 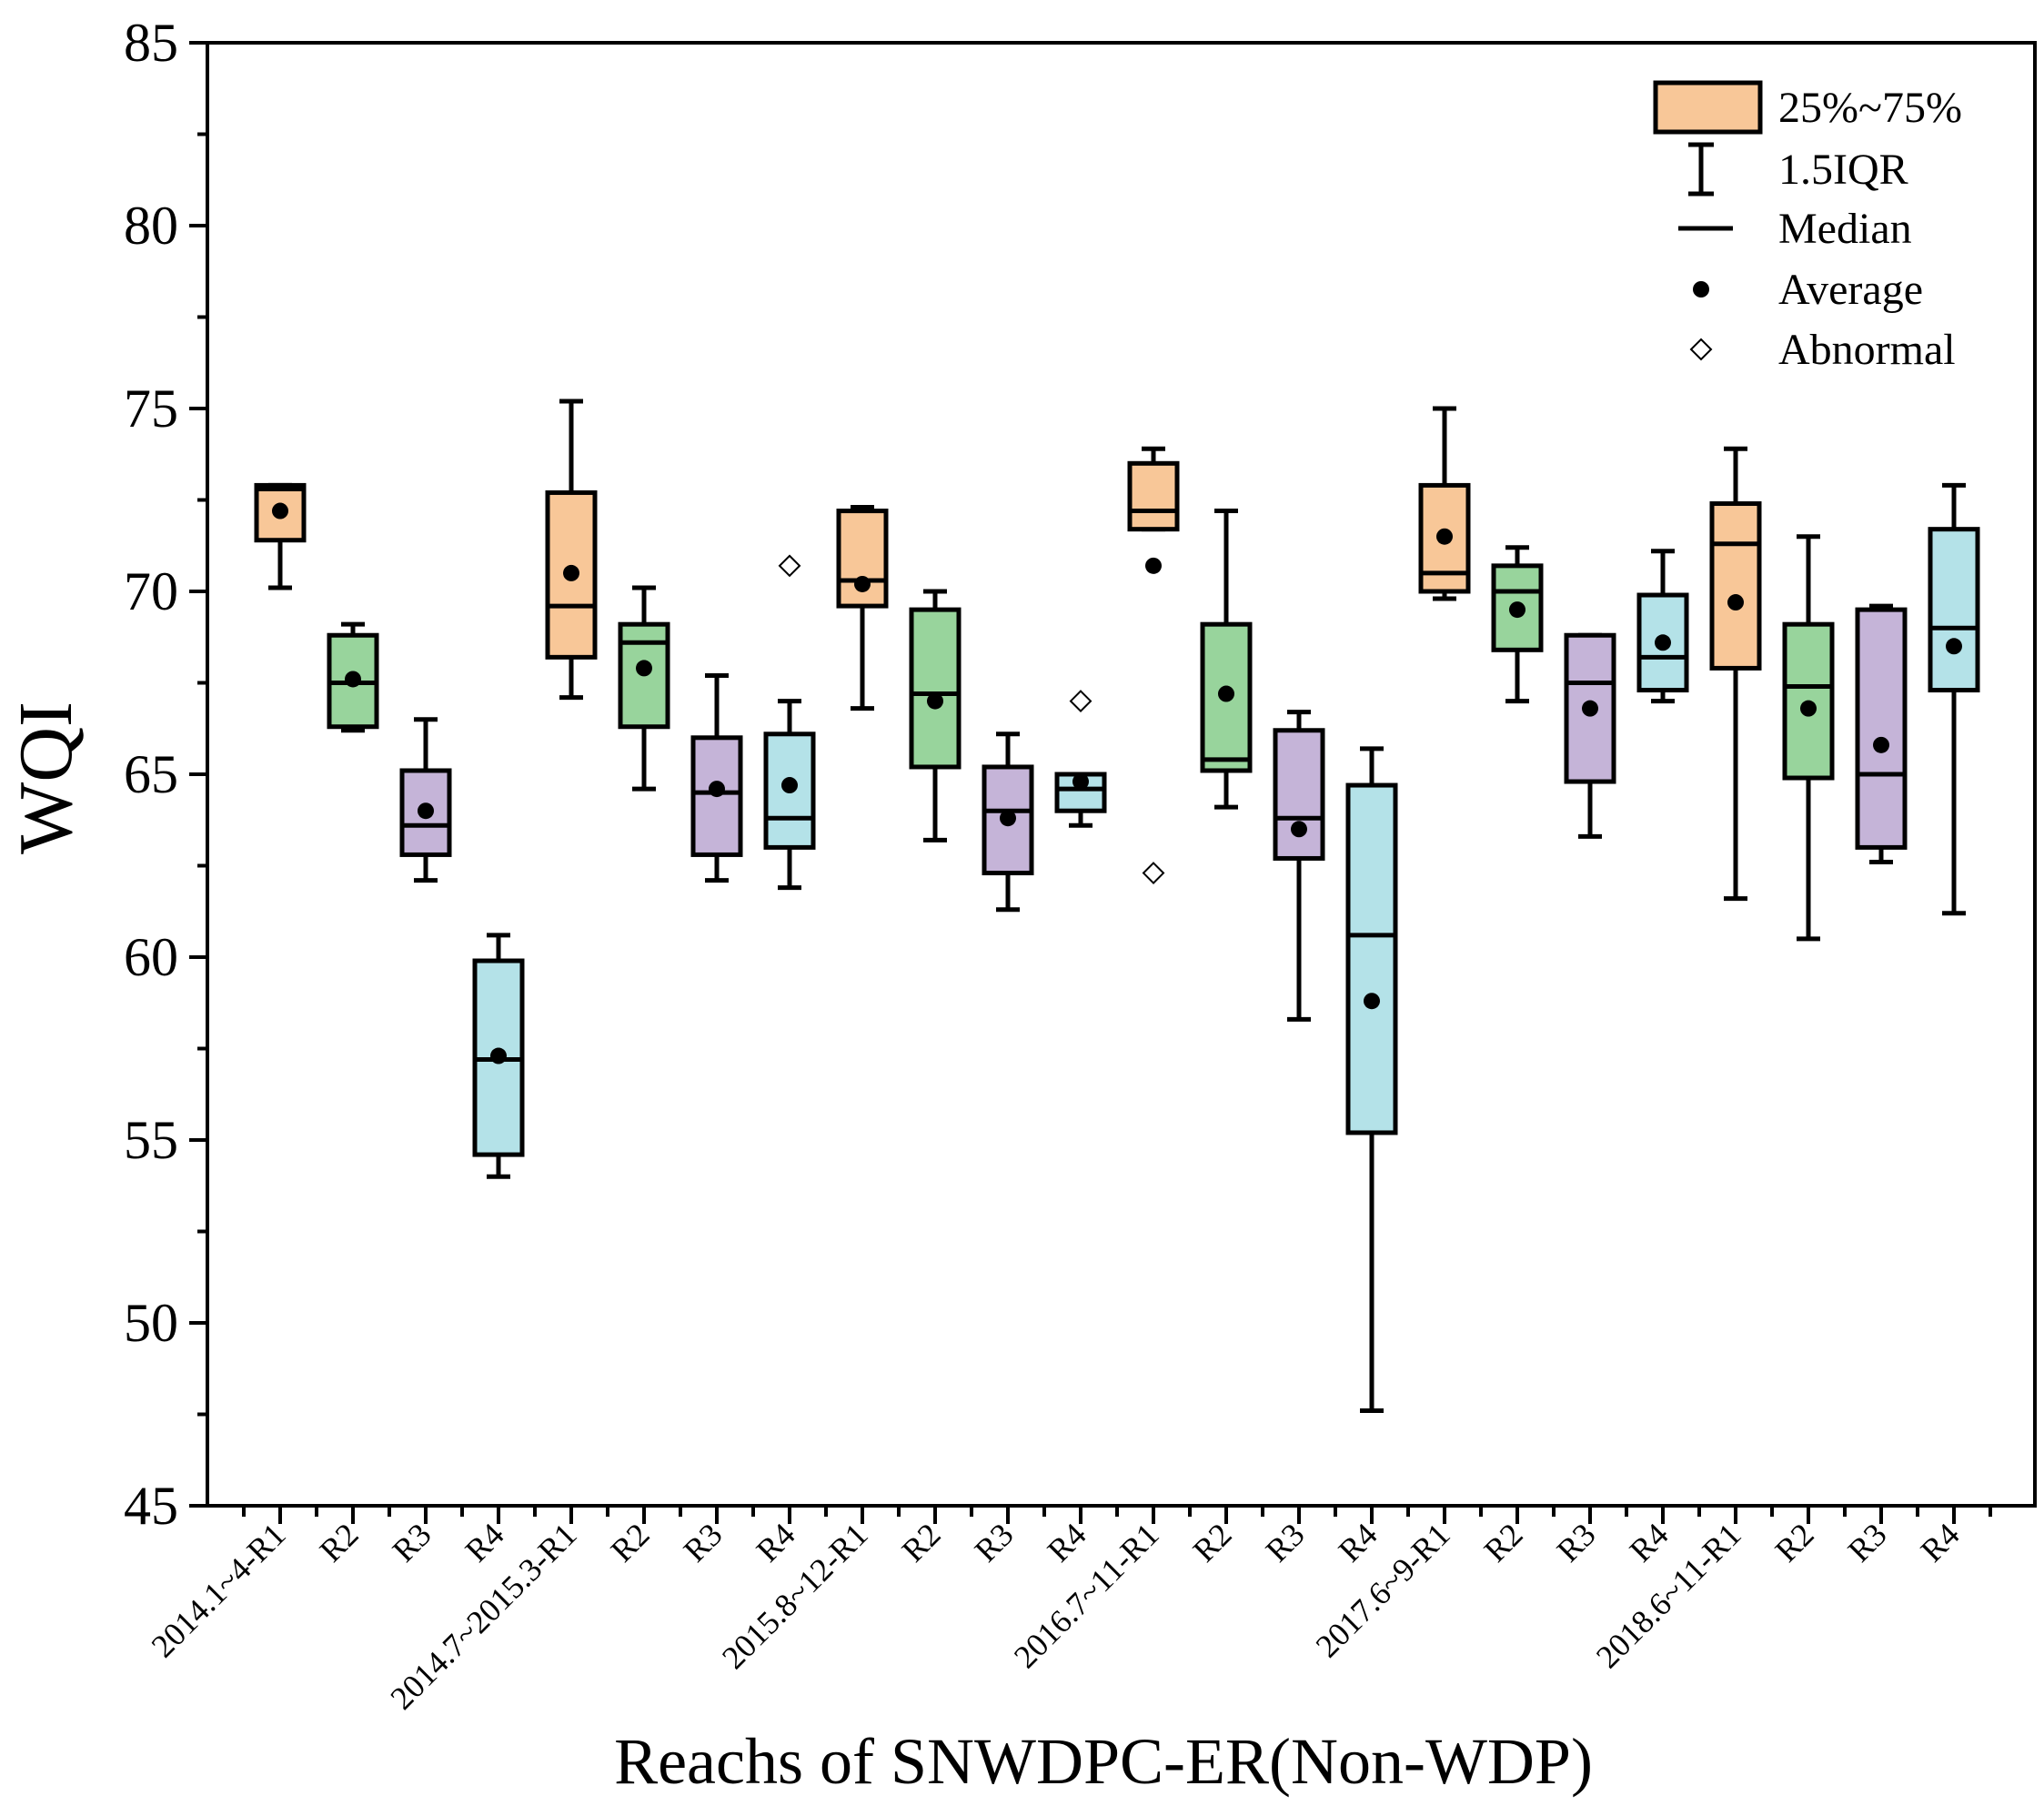 I want to click on legend-label: 25%~75%, so click(x=1870, y=108).